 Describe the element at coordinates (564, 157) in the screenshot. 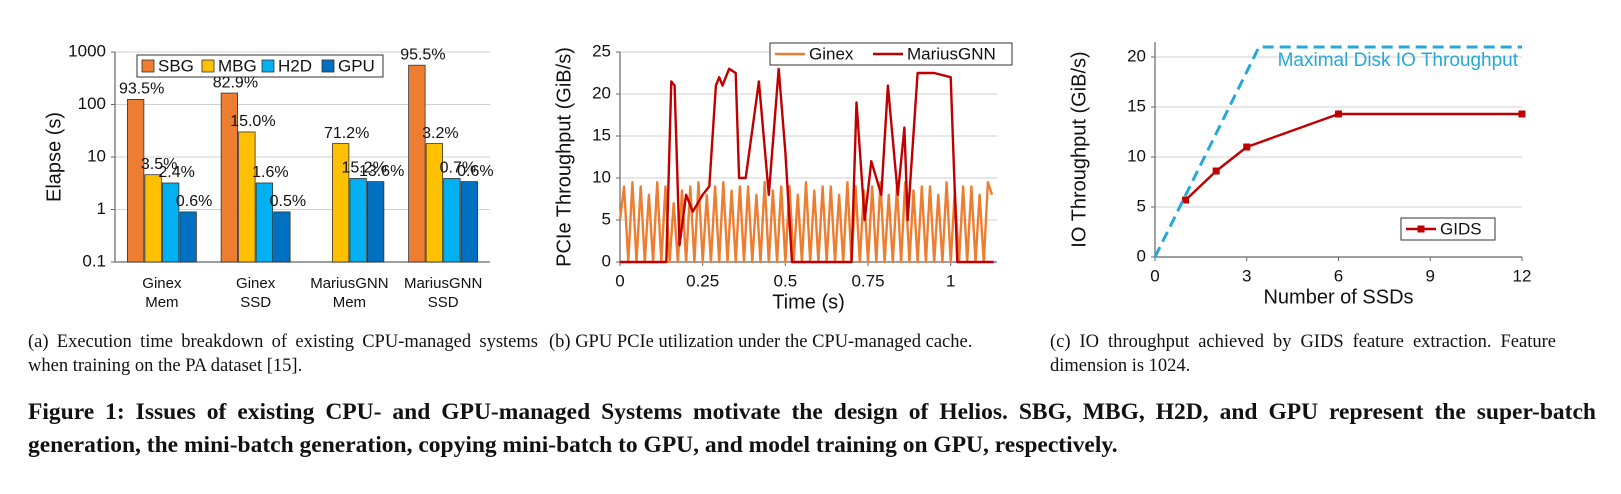

I see `y-axis-title: PCIe Throughput (GiB/s)` at that location.